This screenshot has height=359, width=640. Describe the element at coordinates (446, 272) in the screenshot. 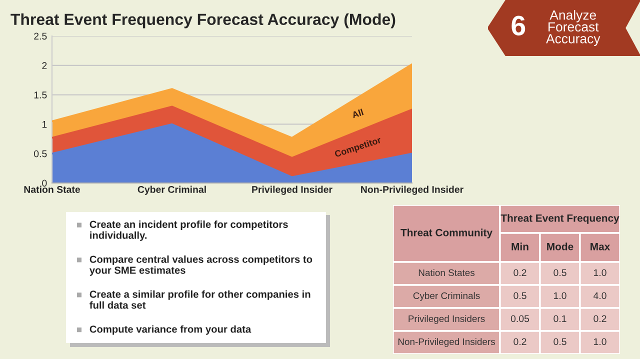

I see `text: Nation States` at that location.